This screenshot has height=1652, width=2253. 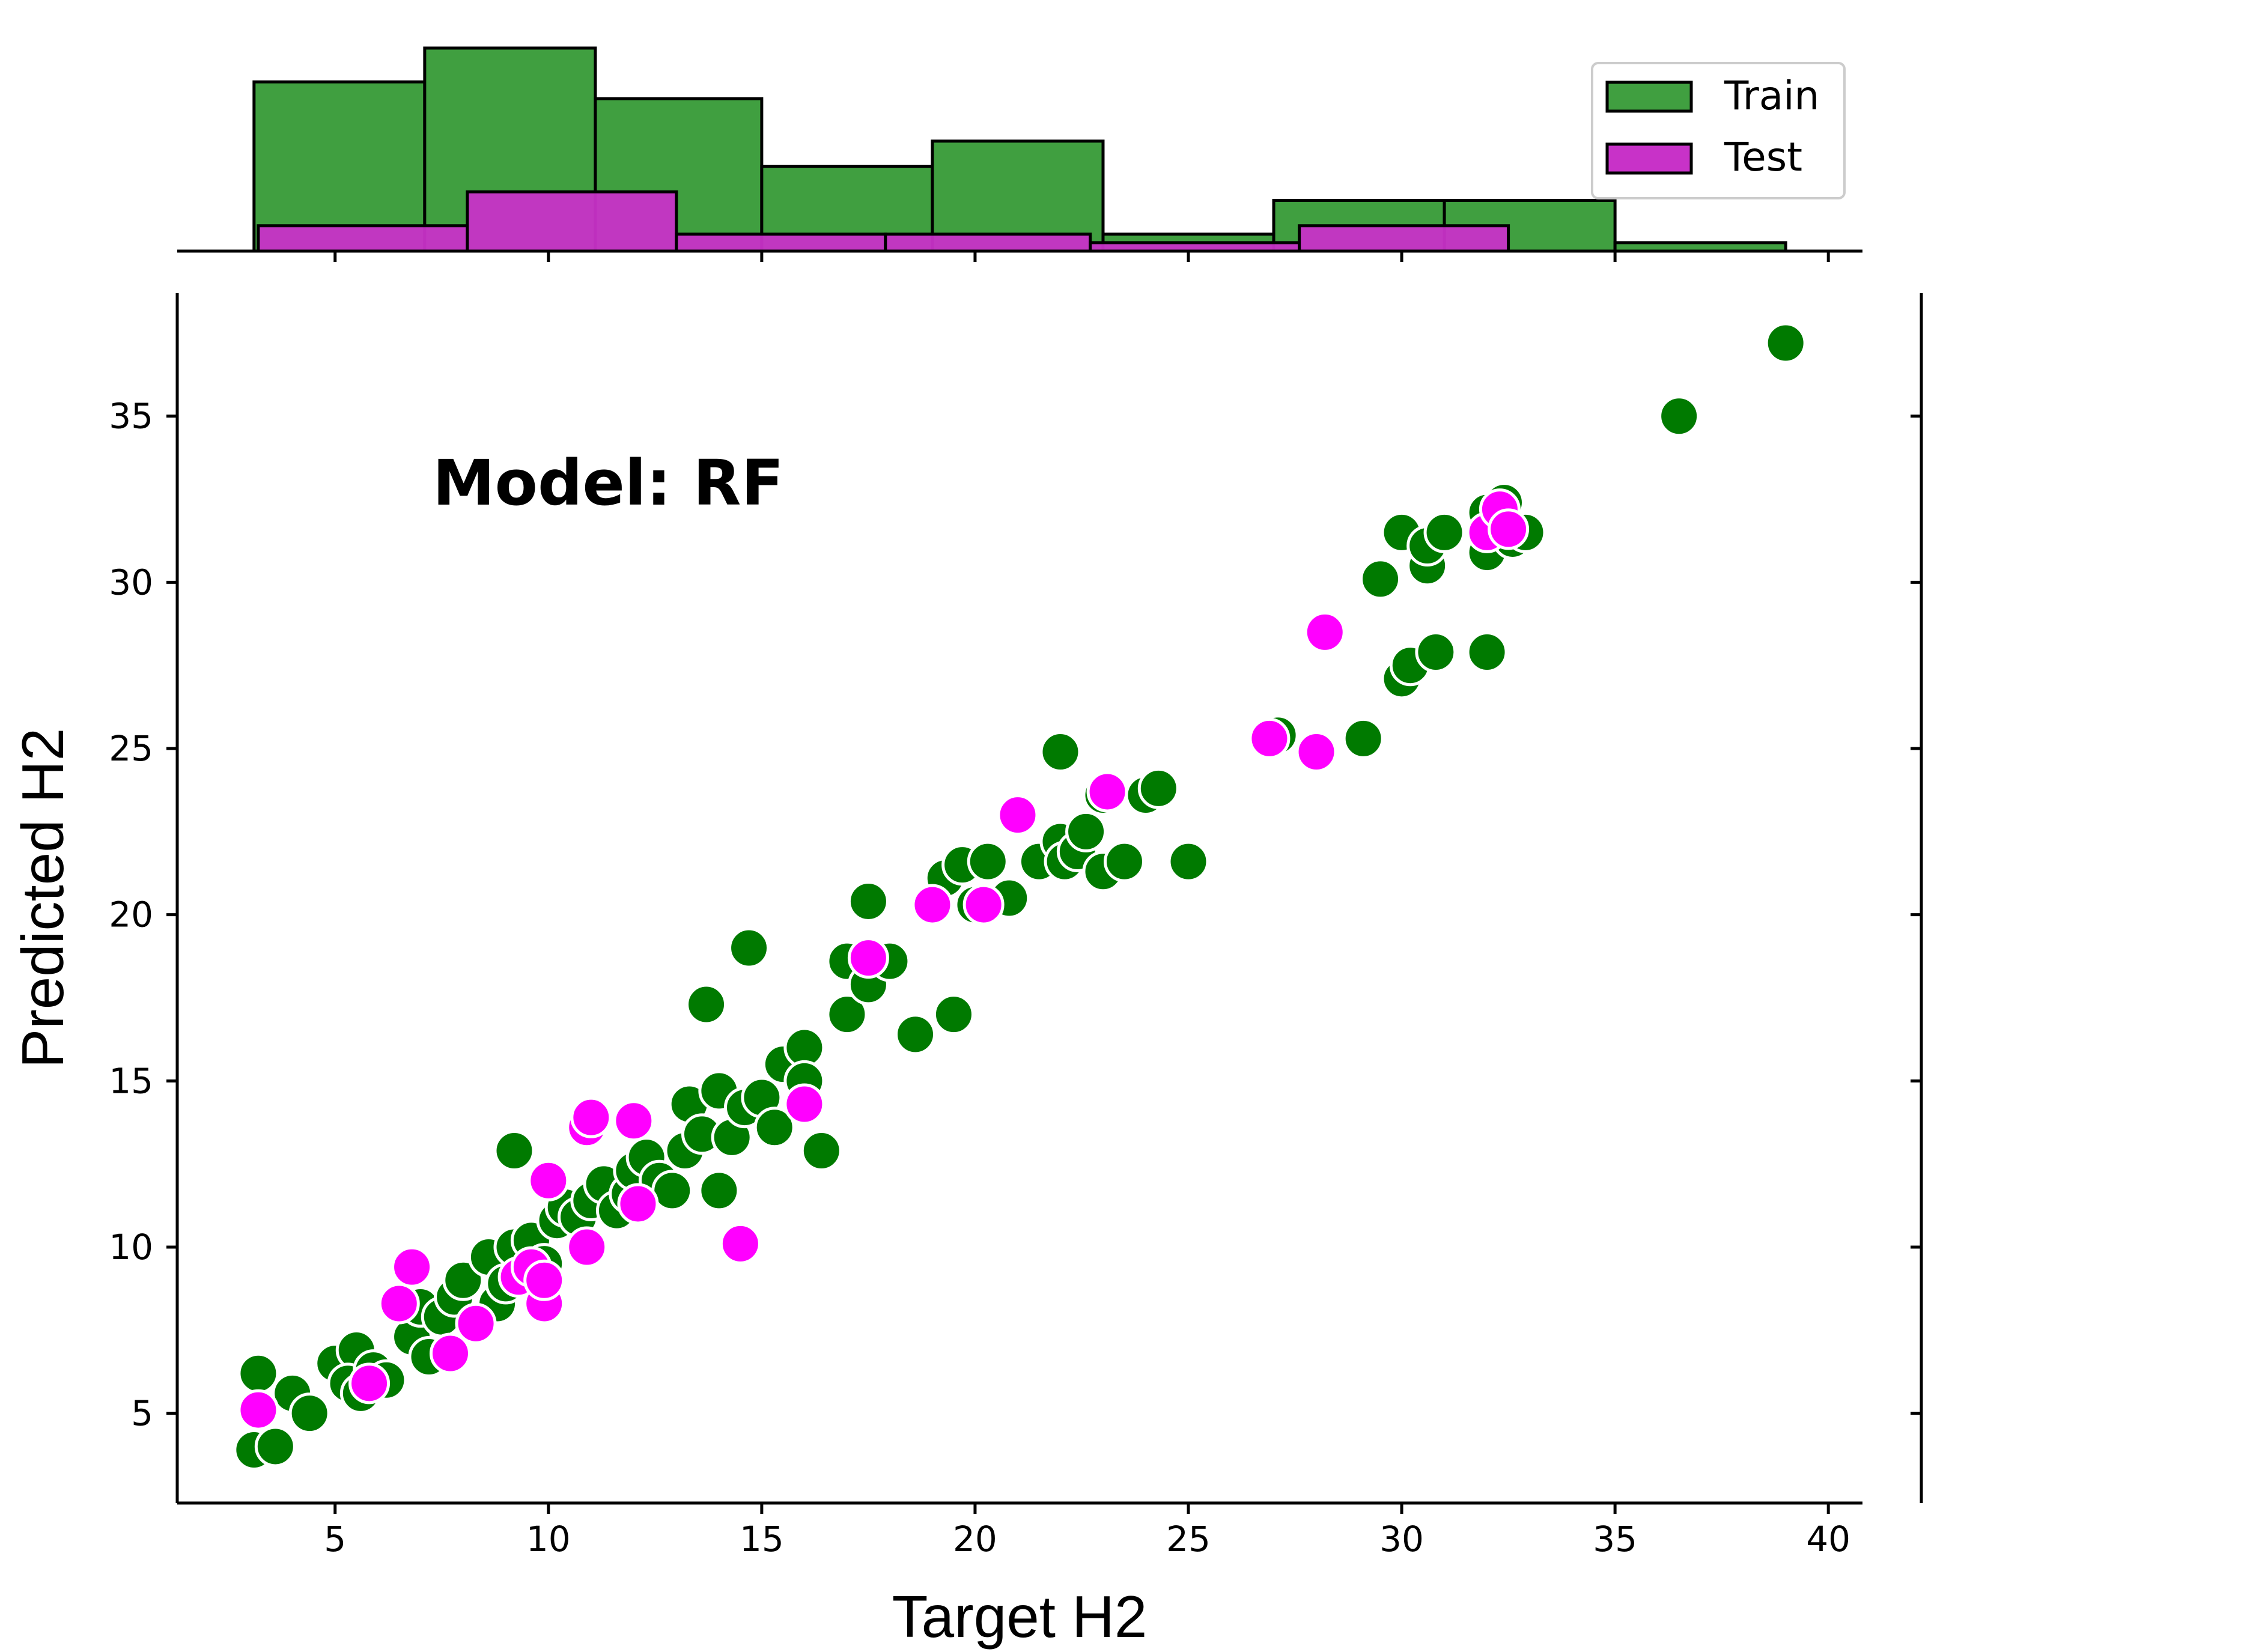 What do you see at coordinates (1763, 157) in the screenshot?
I see `legend-label-test: Test` at bounding box center [1763, 157].